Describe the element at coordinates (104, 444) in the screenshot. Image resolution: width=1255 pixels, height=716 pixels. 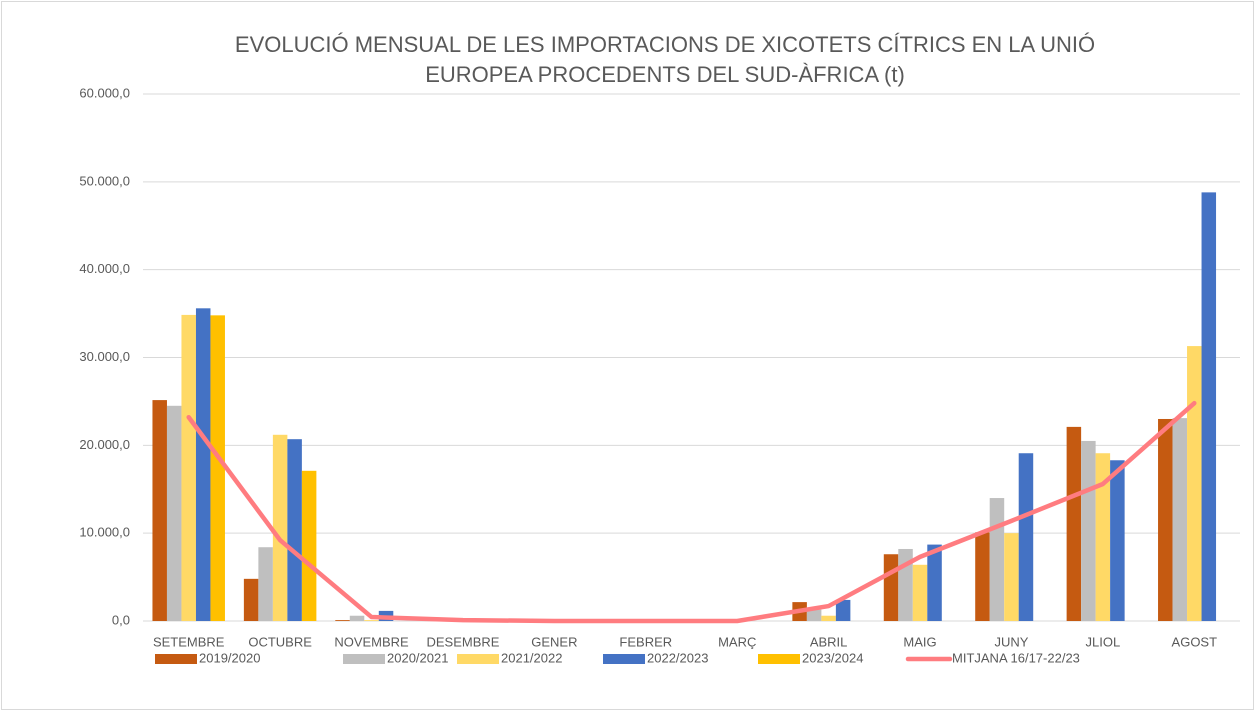
I see `y-tick-label: 20.000,0` at that location.